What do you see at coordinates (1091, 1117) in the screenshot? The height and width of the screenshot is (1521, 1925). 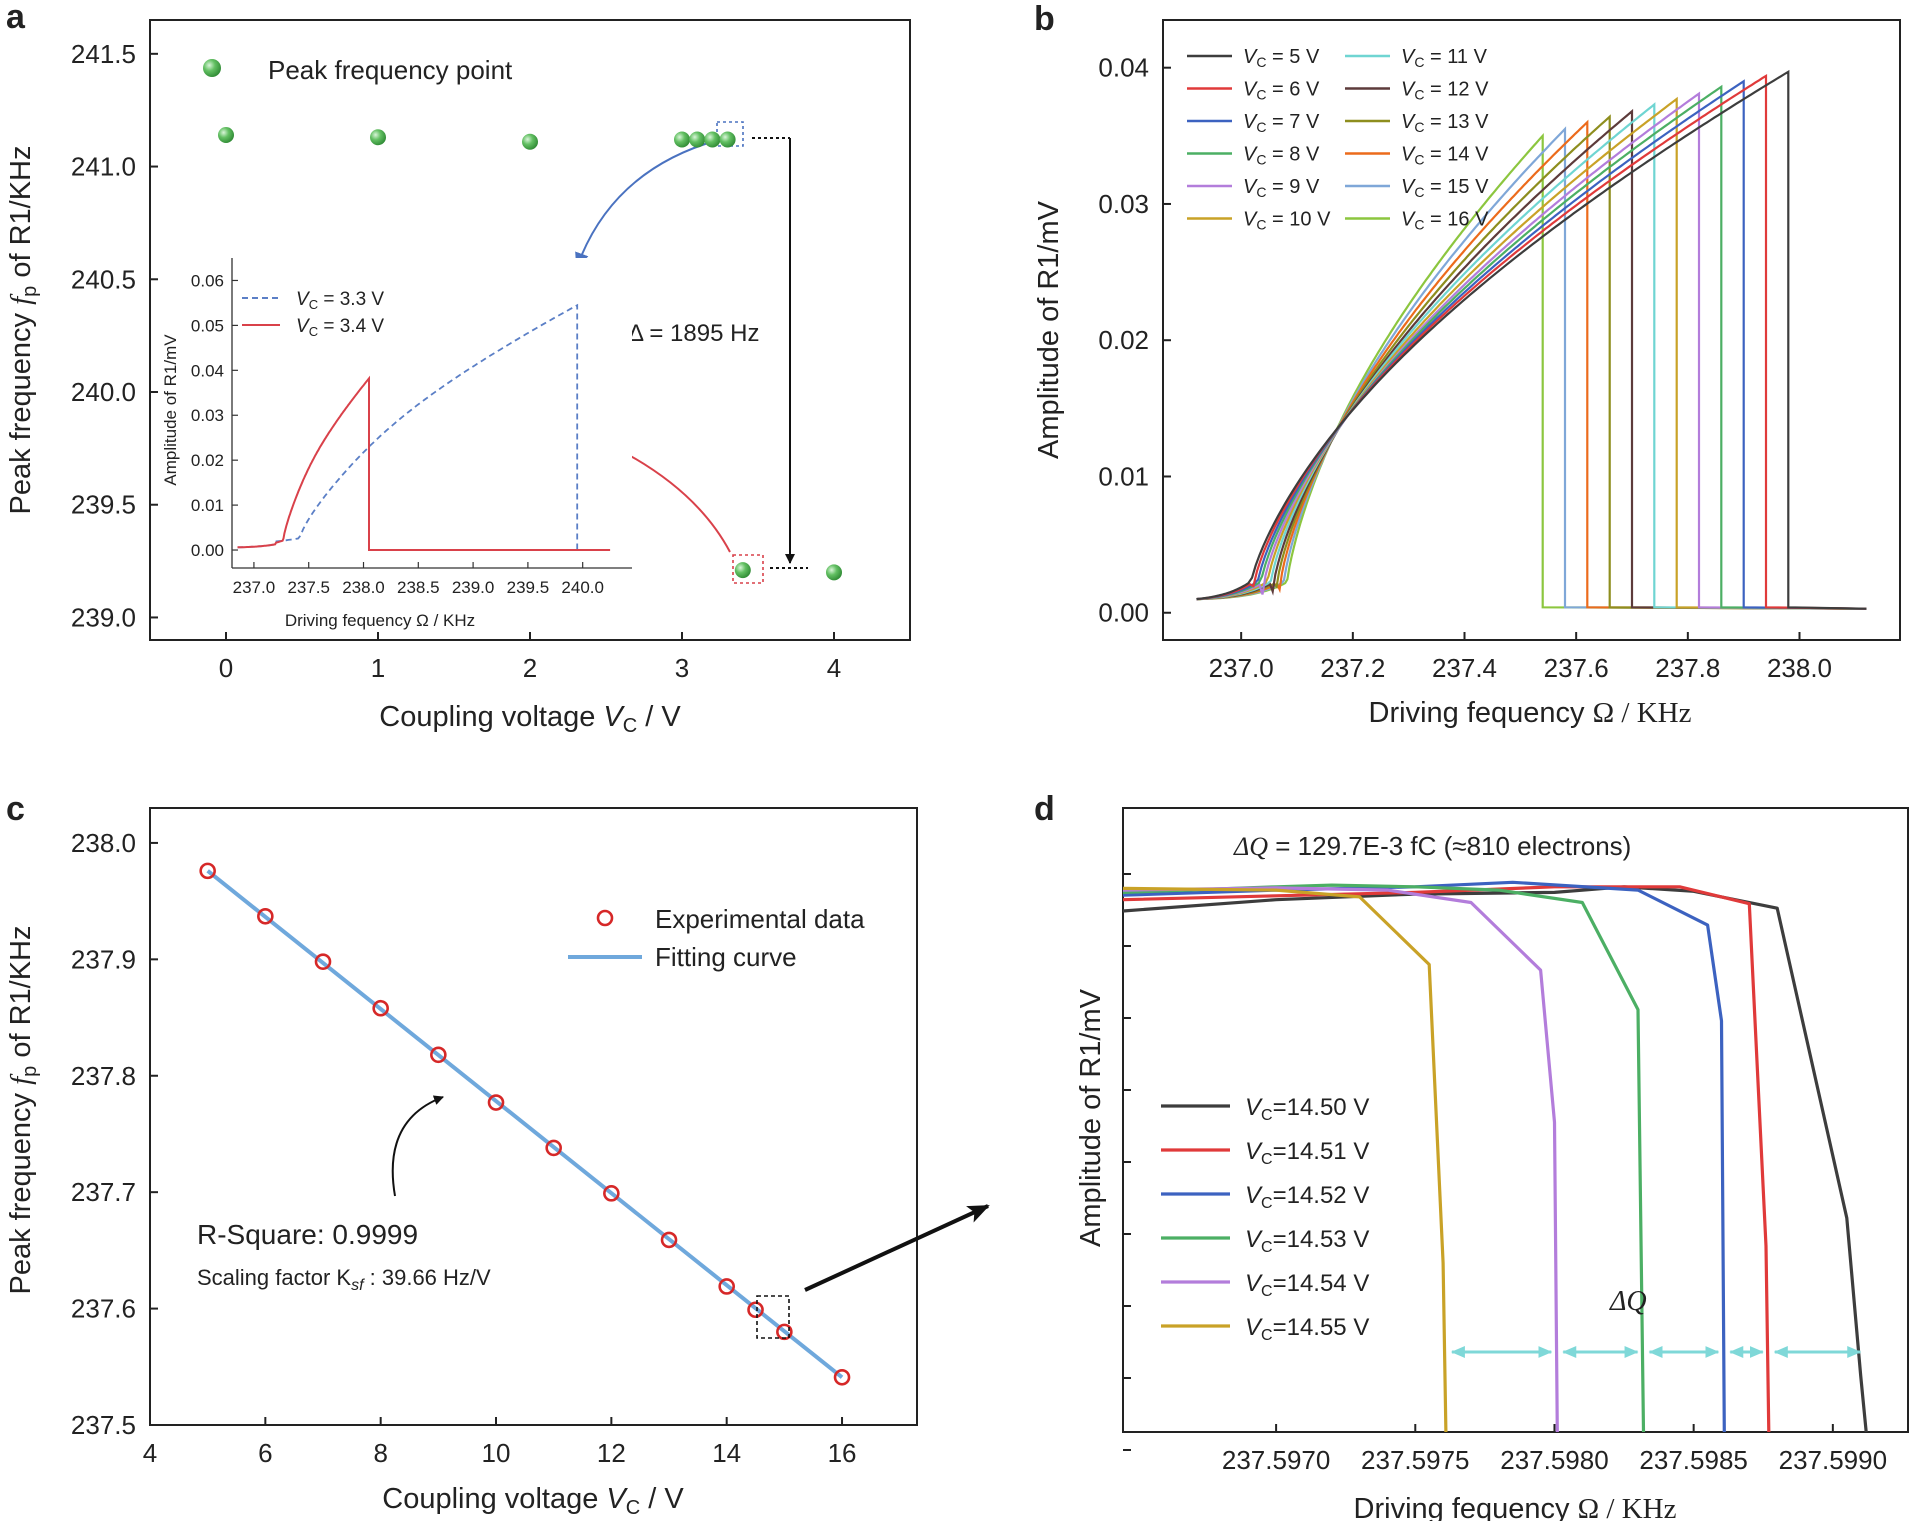 I see `panel-d-ylabel: Amplitude of R1/mV` at bounding box center [1091, 1117].